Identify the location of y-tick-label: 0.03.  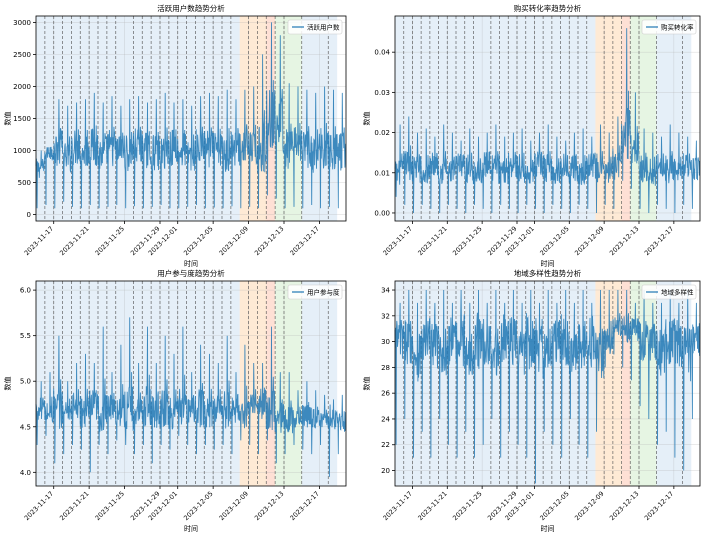
(382, 93).